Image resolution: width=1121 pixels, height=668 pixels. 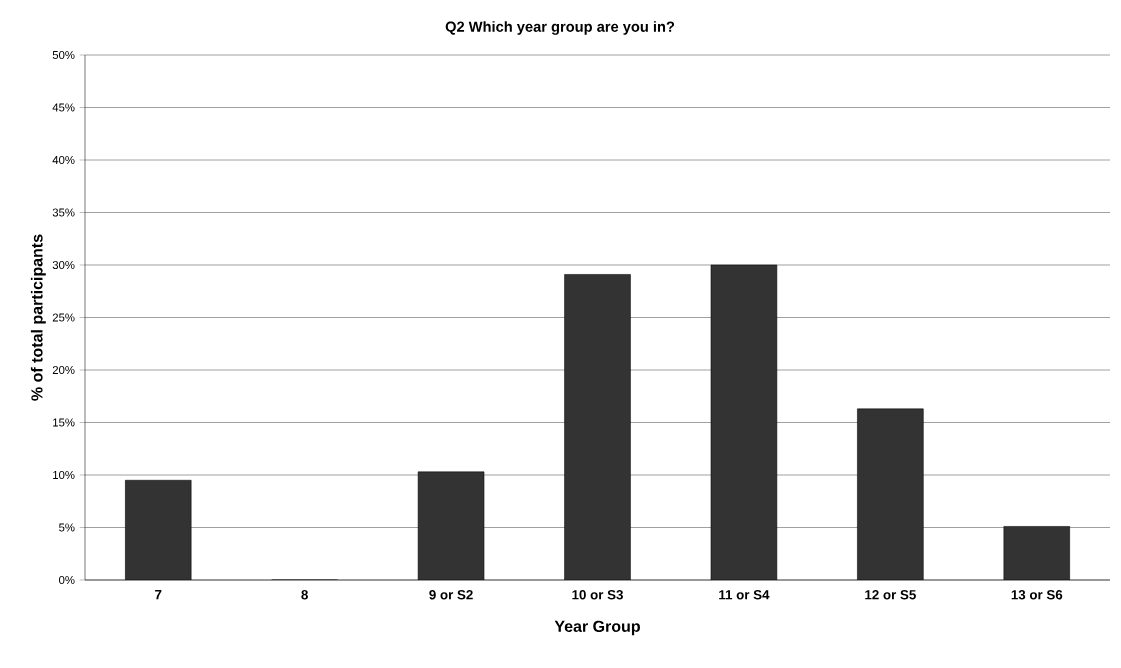 I want to click on y-tick-label: 30%, so click(x=63, y=265).